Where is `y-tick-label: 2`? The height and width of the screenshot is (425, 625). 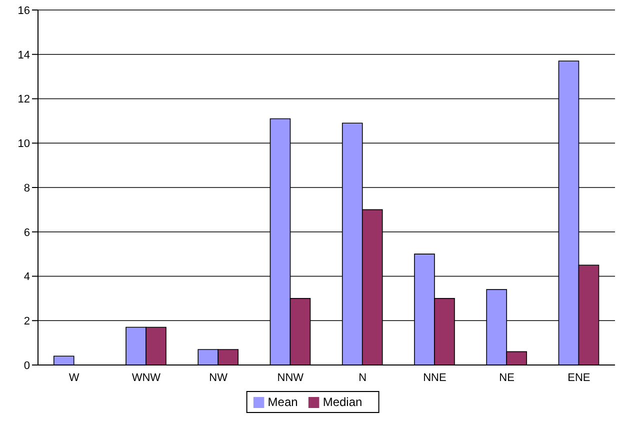
y-tick-label: 2 is located at coordinates (27, 322).